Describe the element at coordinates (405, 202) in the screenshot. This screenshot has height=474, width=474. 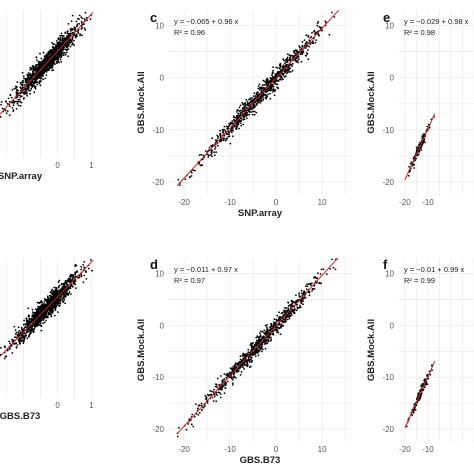
I see `x-tick-label: -20` at that location.